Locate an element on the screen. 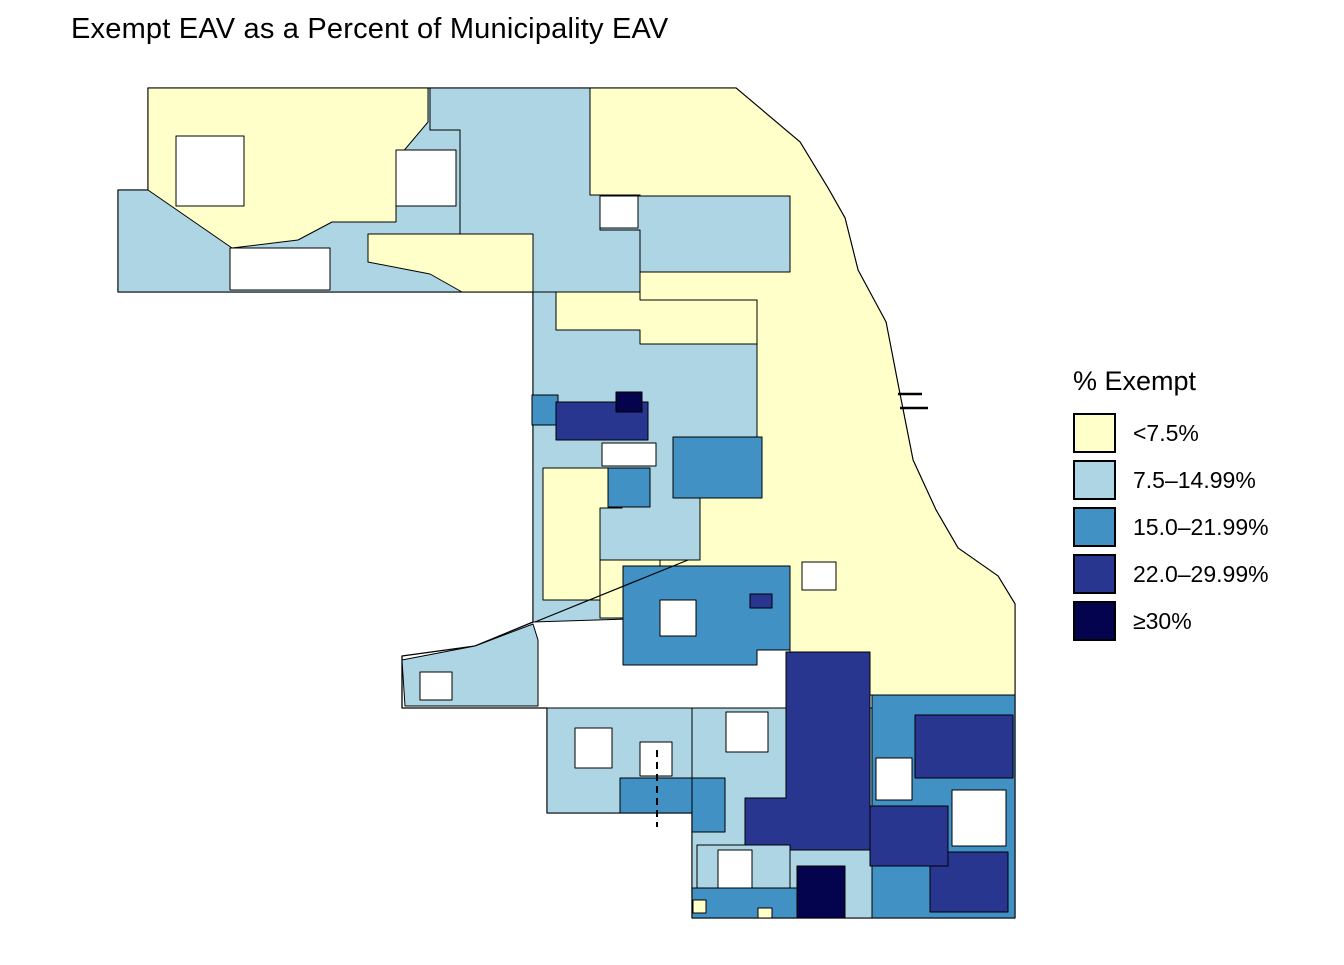  legend-row: <7.5% is located at coordinates (1193, 433).